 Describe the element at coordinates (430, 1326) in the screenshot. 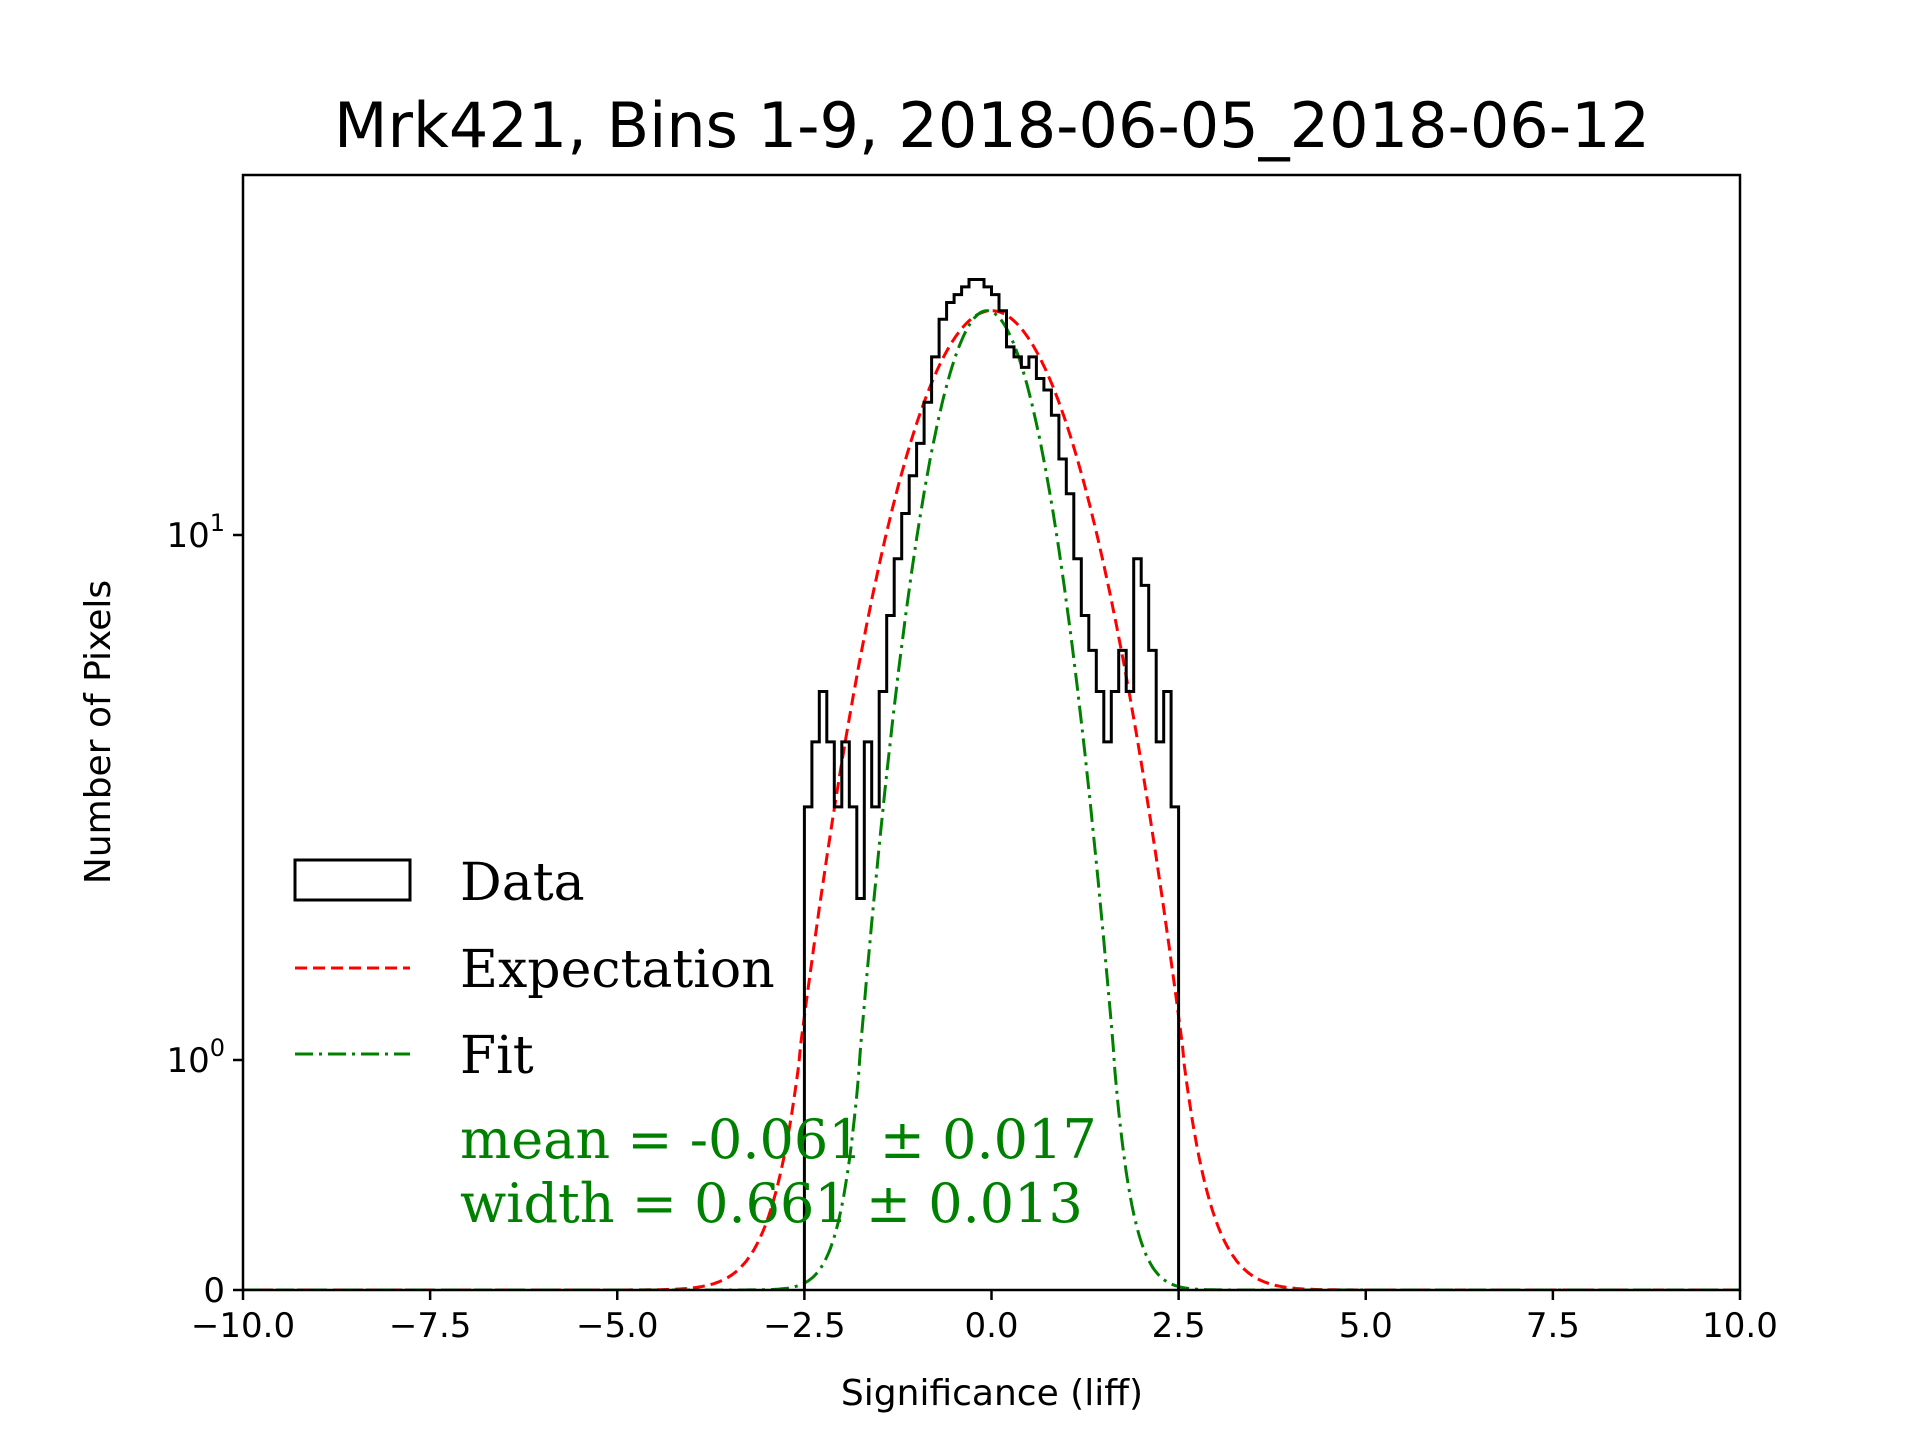

I see `x-tick-label: −7.5` at that location.